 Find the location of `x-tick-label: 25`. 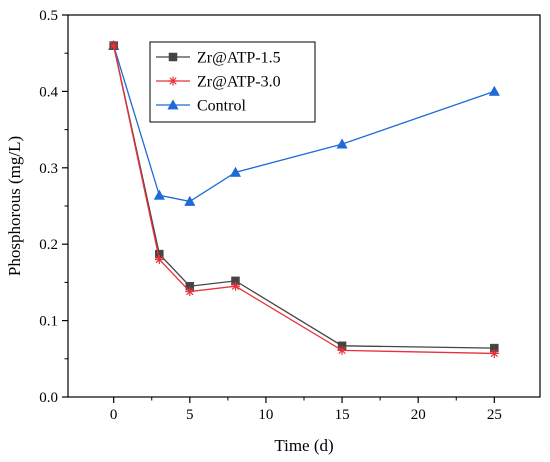

x-tick-label: 25 is located at coordinates (494, 415).